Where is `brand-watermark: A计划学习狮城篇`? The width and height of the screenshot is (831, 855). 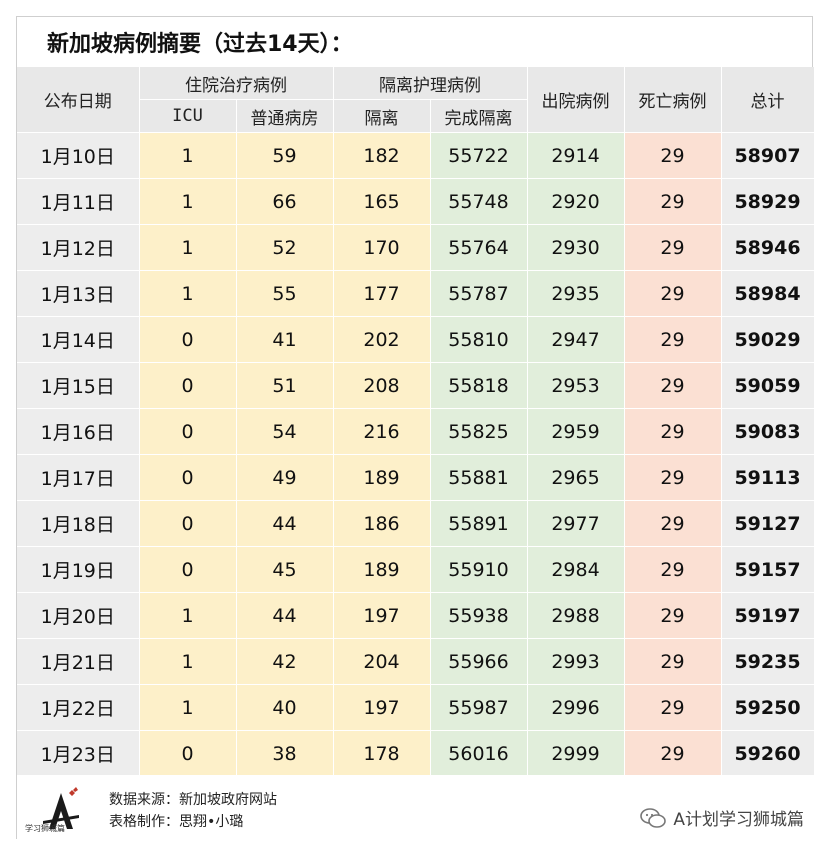
brand-watermark: A计划学习狮城篇 is located at coordinates (721, 817).